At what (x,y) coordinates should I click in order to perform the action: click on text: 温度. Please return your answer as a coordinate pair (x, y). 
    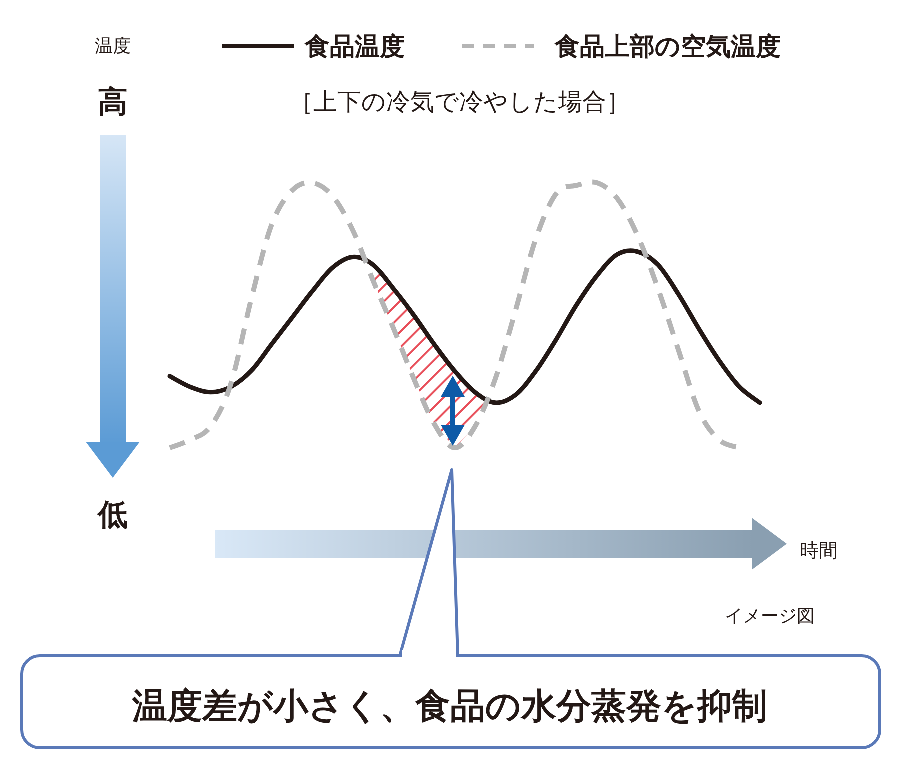
    Looking at the image, I should click on (113, 46).